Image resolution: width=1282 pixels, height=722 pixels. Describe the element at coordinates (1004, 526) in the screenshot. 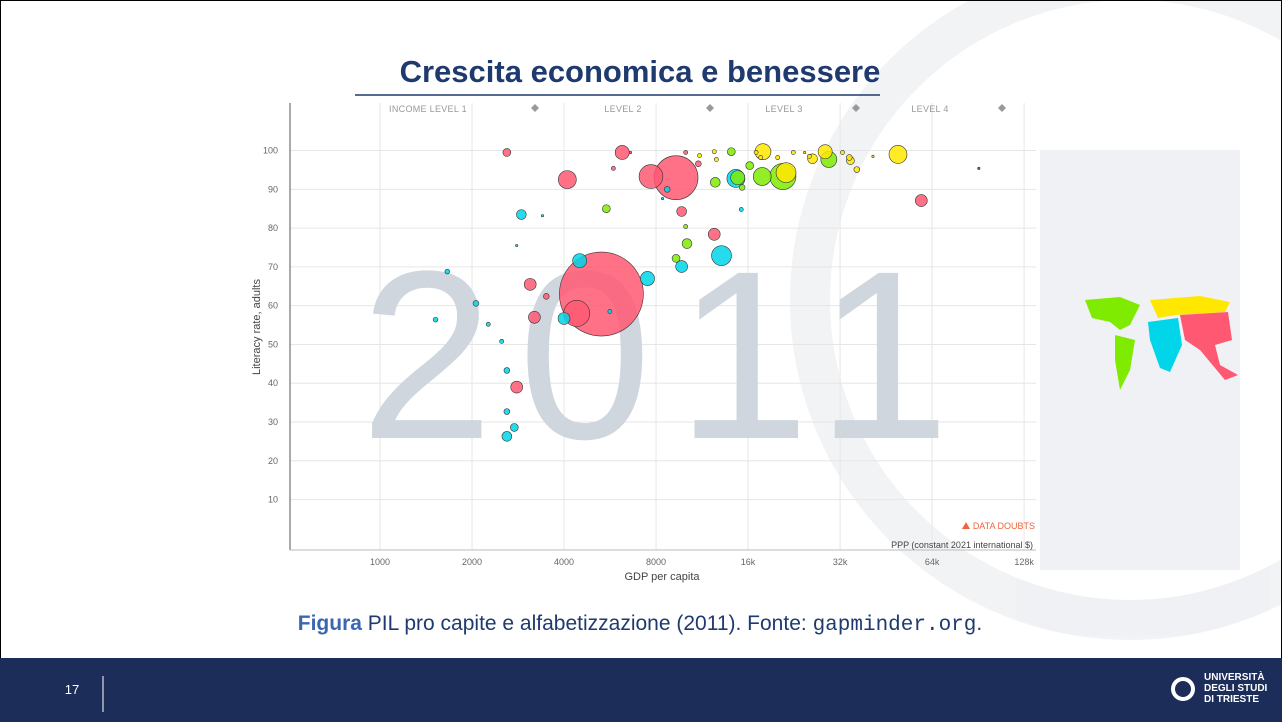

I see `data-doubts: DATA DOUBTS` at that location.